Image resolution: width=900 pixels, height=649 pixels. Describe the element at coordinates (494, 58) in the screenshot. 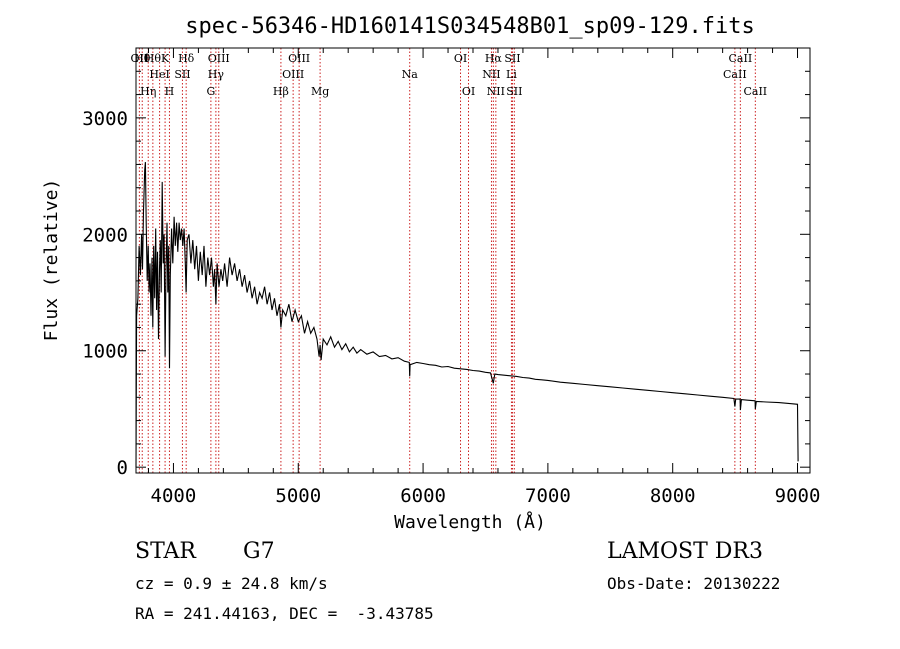

I see `spectral-line-label: Hα` at that location.